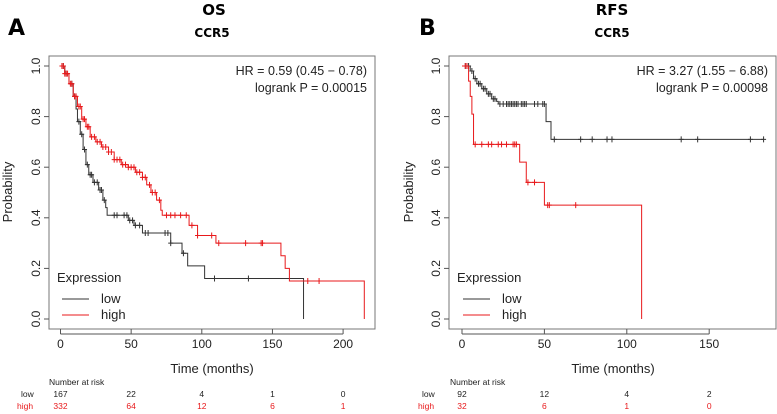 This screenshot has height=414, width=777. Describe the element at coordinates (202, 344) in the screenshot. I see `x-tick-label: 100` at that location.